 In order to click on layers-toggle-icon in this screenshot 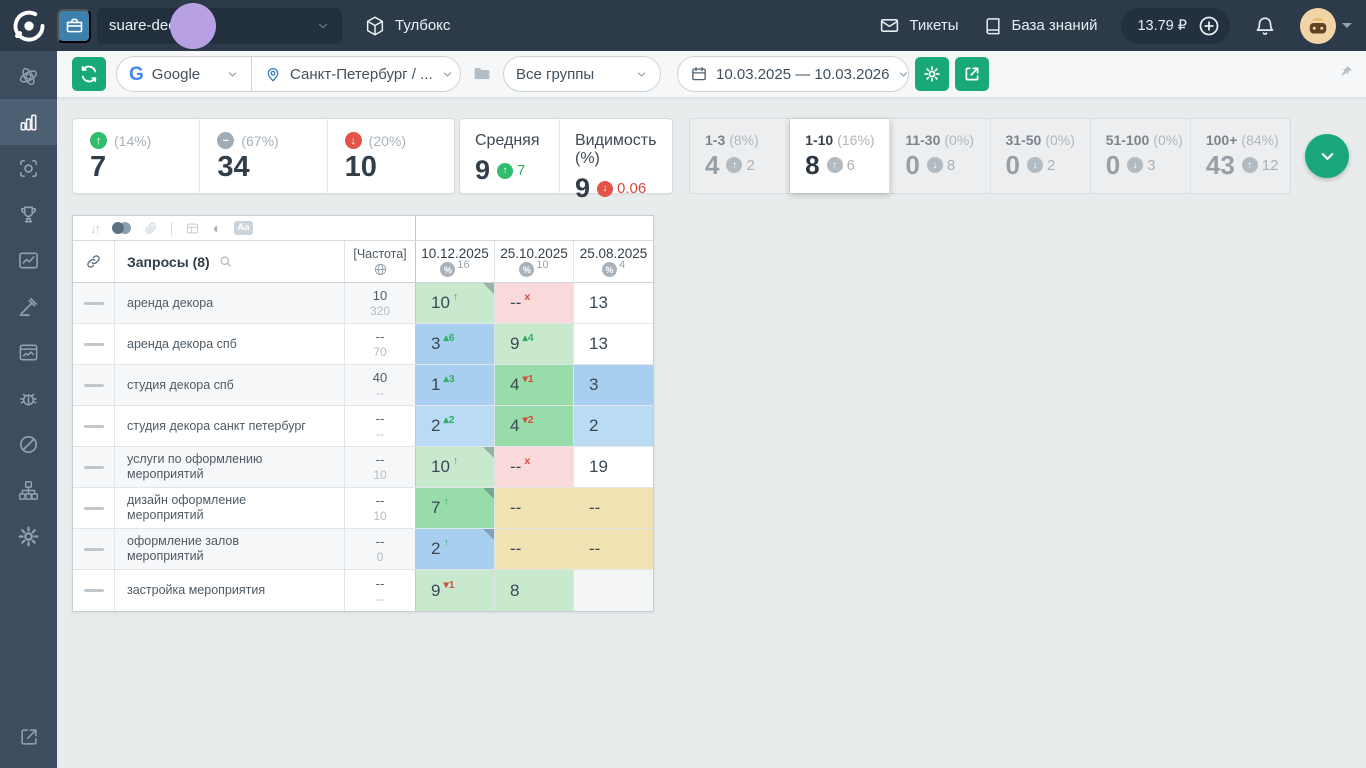, I will do `click(121, 228)`.